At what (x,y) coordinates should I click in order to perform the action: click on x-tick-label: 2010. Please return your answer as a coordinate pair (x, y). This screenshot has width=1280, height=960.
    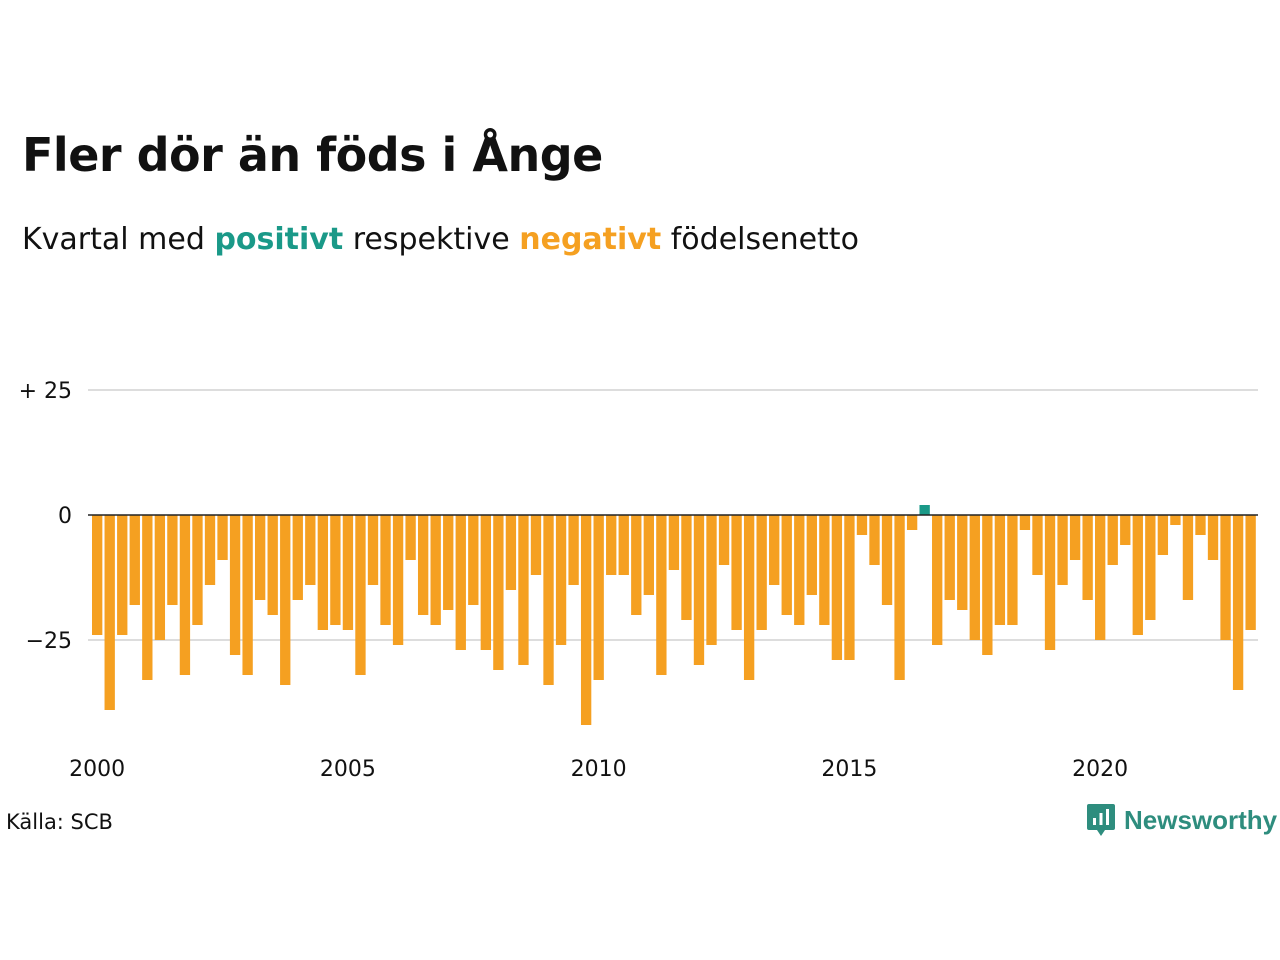
    Looking at the image, I should click on (599, 769).